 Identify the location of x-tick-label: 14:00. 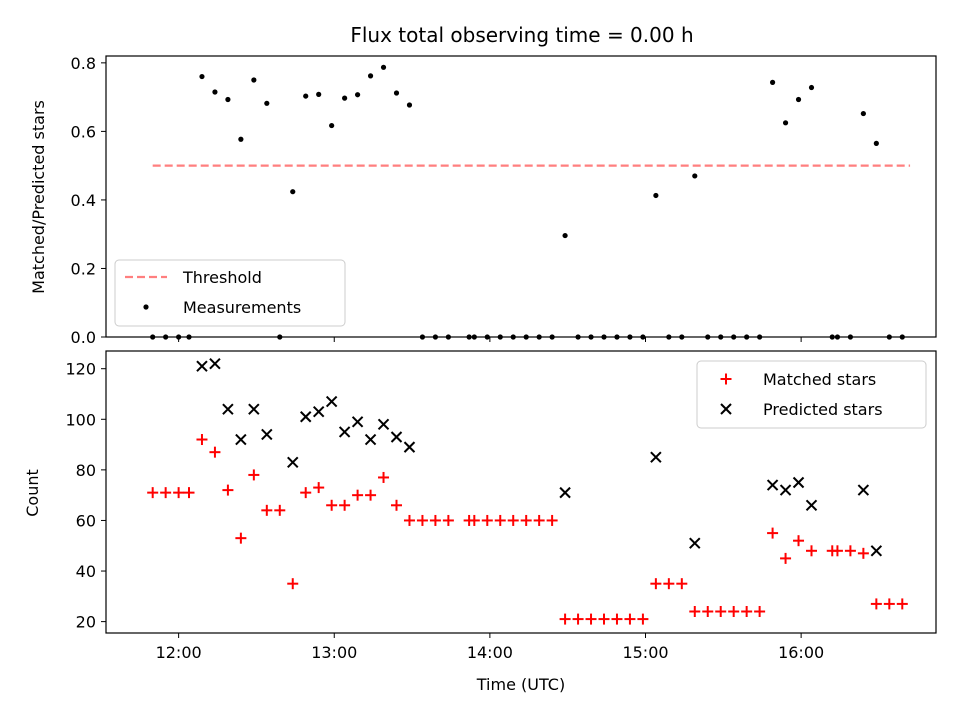
(490, 652).